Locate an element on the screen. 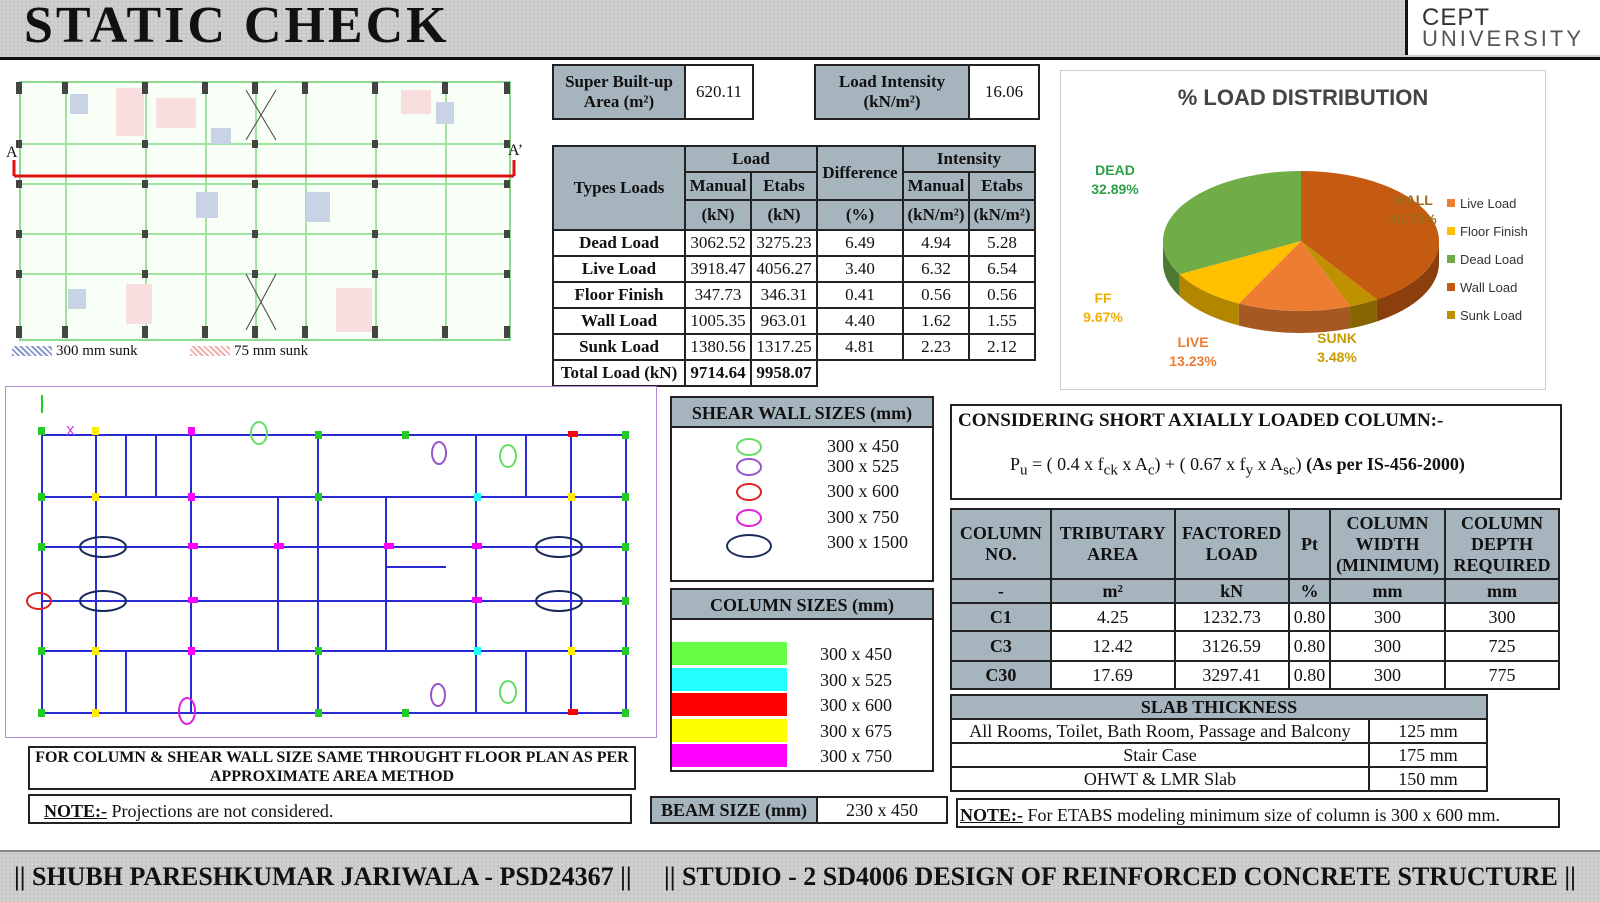 Image resolution: width=1600 pixels, height=902 pixels. legend-item: Wall Load is located at coordinates (1487, 287).